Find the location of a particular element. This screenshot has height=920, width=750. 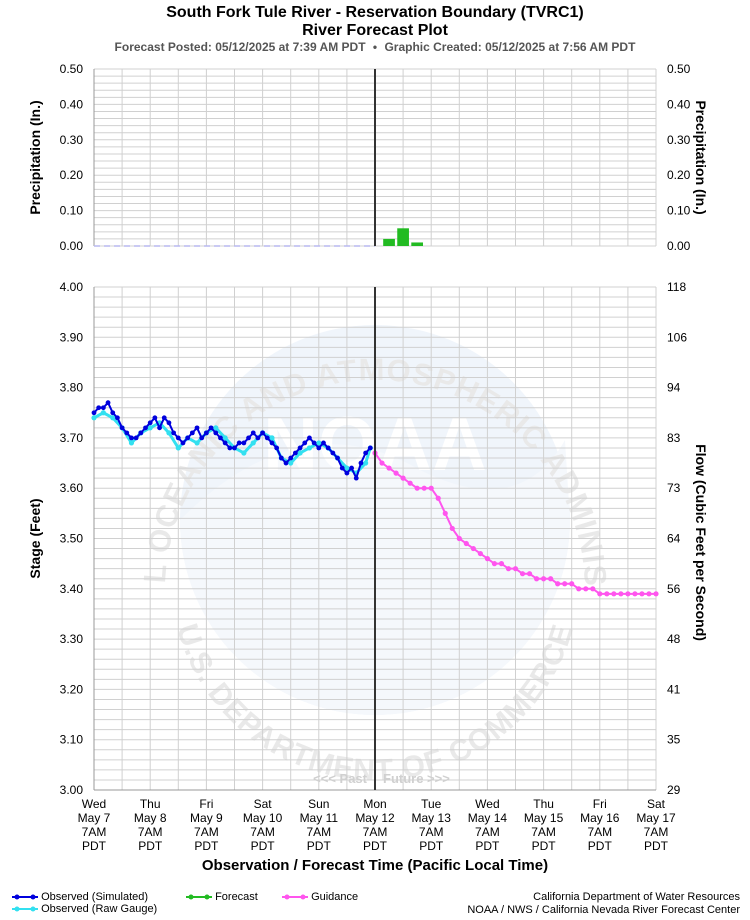

stage-xtick-label: May 8 is located at coordinates (150, 818).